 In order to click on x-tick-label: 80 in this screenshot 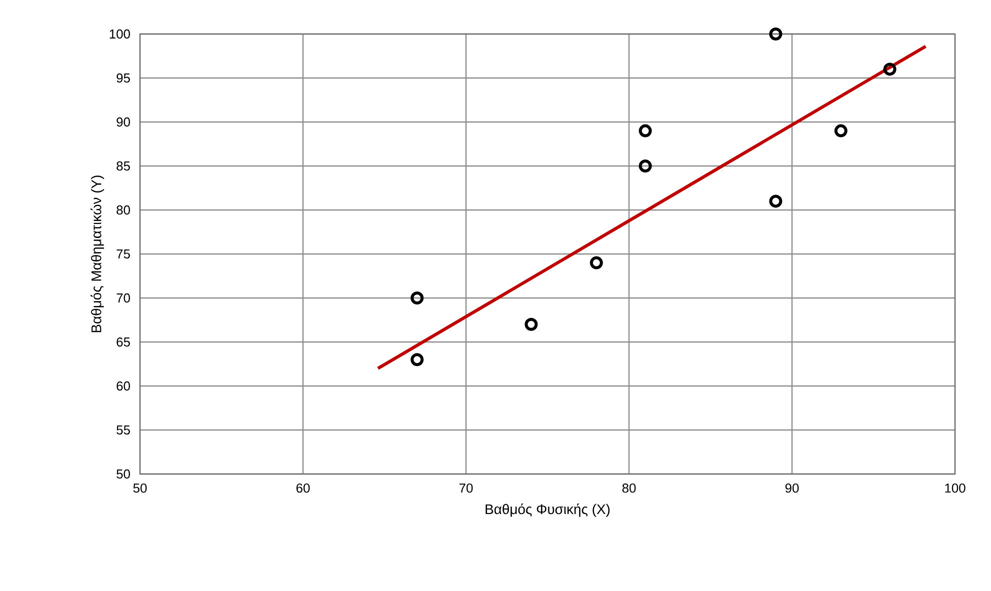, I will do `click(629, 488)`.